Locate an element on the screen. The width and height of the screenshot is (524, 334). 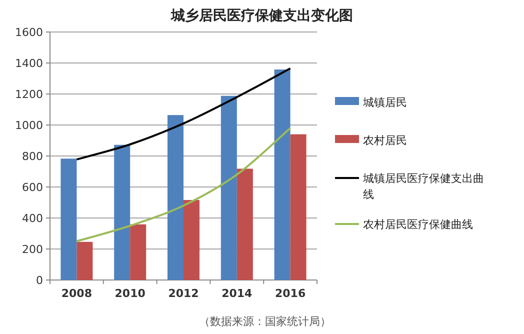
y-tick-label: 400 is located at coordinates (32, 218).